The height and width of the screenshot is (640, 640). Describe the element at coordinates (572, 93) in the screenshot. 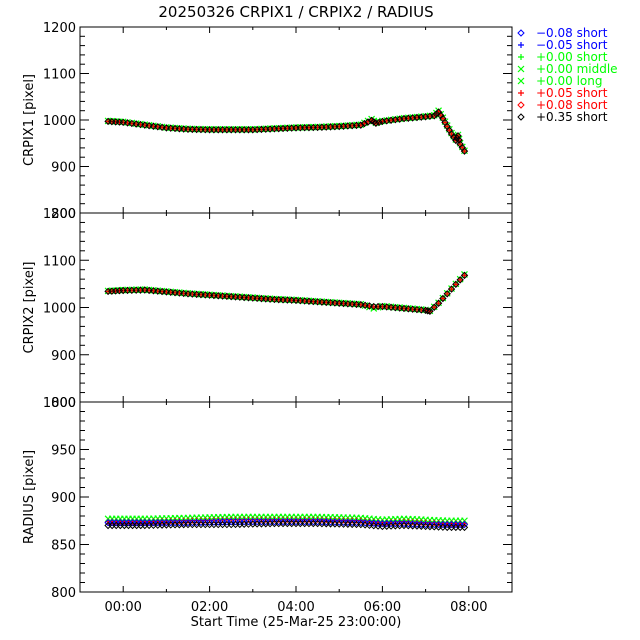

I see `legend-label: +0.05 short` at that location.